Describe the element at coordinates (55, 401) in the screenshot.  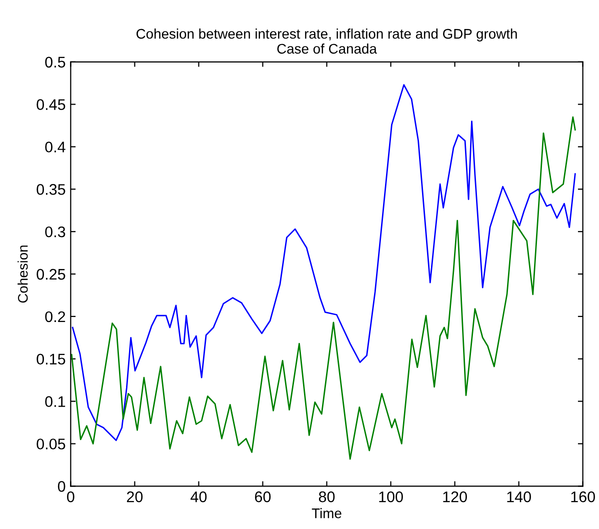
I see `y-tick-label: 0.1` at that location.